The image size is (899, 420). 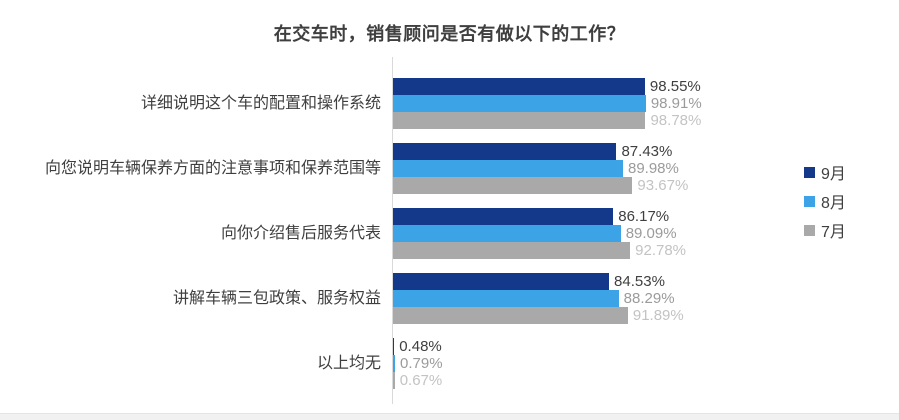 What do you see at coordinates (394, 380) in the screenshot?
I see `bar-7月-row4` at bounding box center [394, 380].